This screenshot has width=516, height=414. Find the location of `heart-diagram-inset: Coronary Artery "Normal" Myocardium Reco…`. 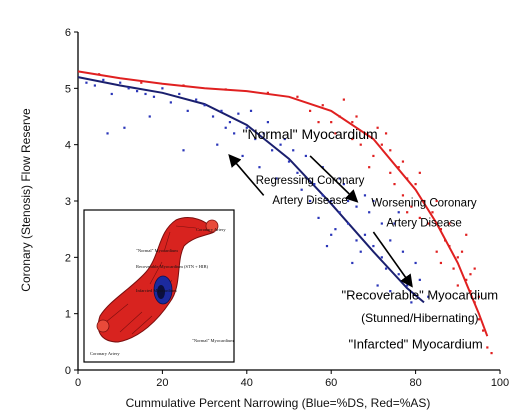

heart-diagram-inset: Coronary Artery "Normal" Myocardium Reco… is located at coordinates (159, 286).